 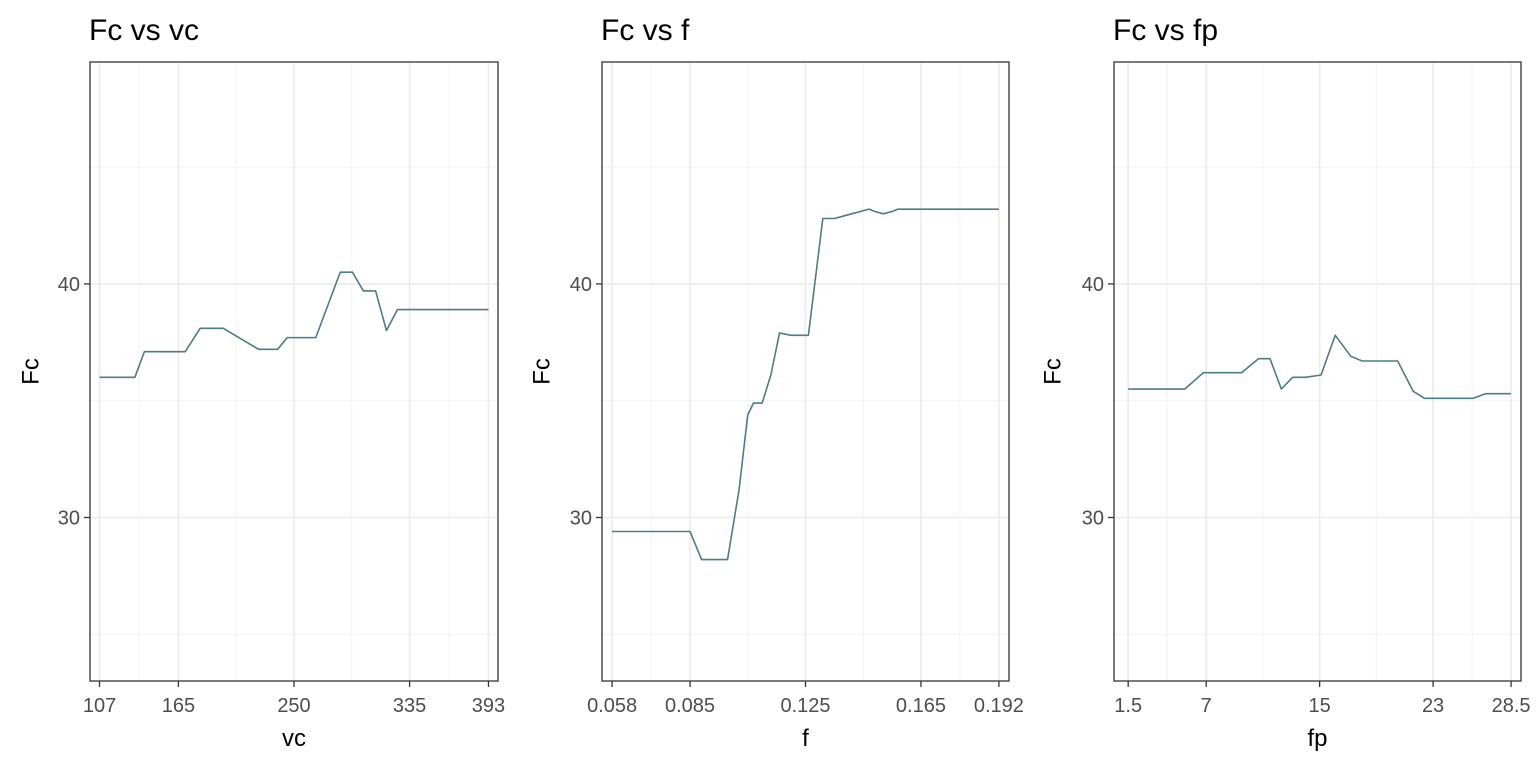 What do you see at coordinates (805, 706) in the screenshot?
I see `x-tick-label: 0.125` at bounding box center [805, 706].